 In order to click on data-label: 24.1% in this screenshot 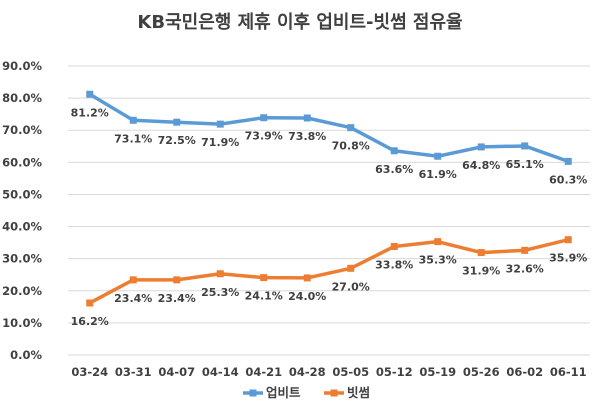, I will do `click(264, 296)`.